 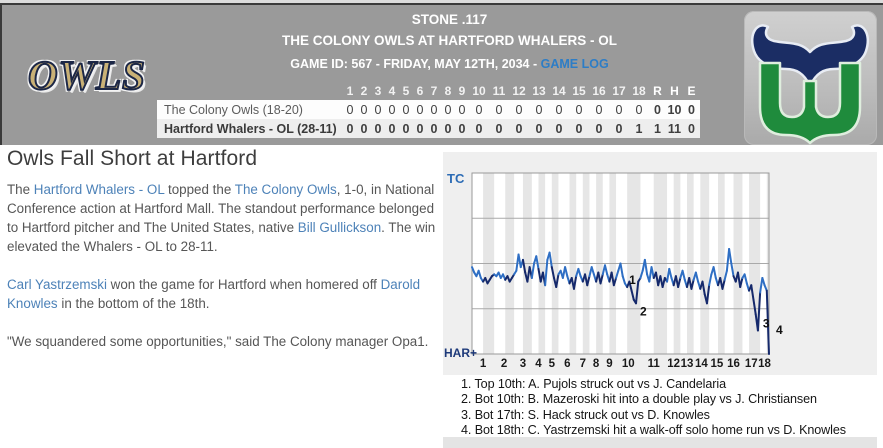 I want to click on annotation-number: 3, so click(x=766, y=323).